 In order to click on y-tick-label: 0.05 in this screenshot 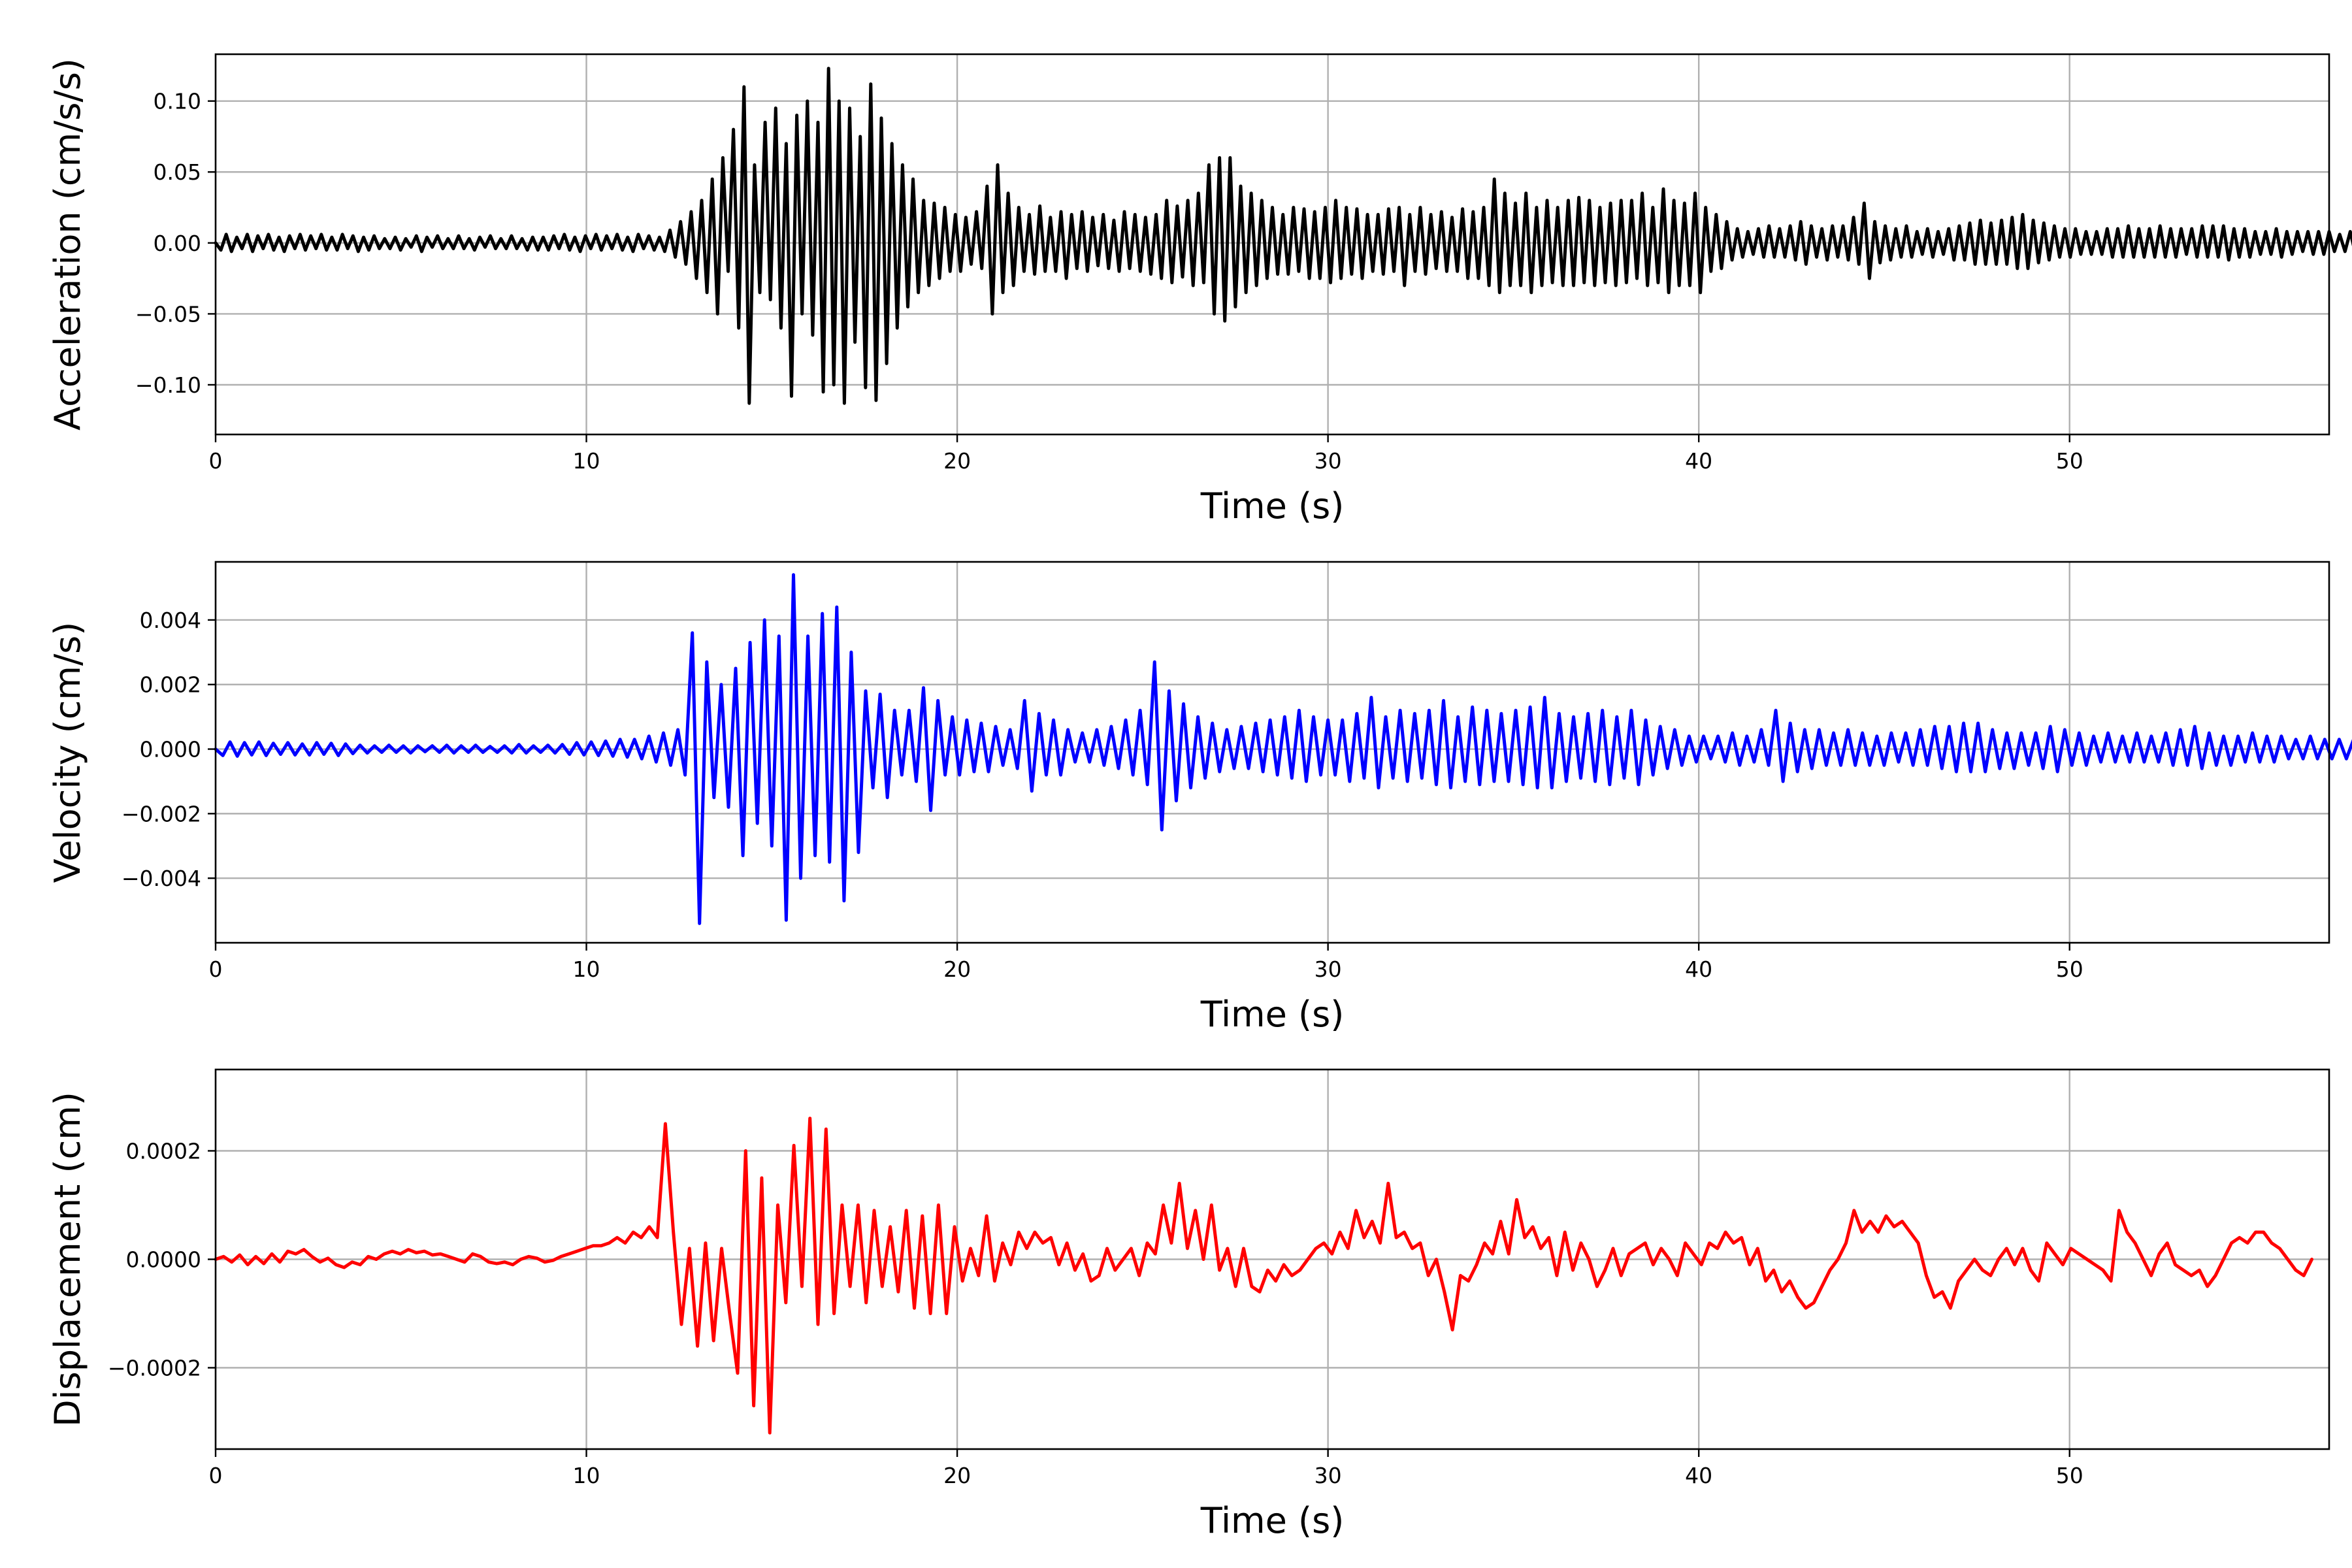, I will do `click(177, 172)`.